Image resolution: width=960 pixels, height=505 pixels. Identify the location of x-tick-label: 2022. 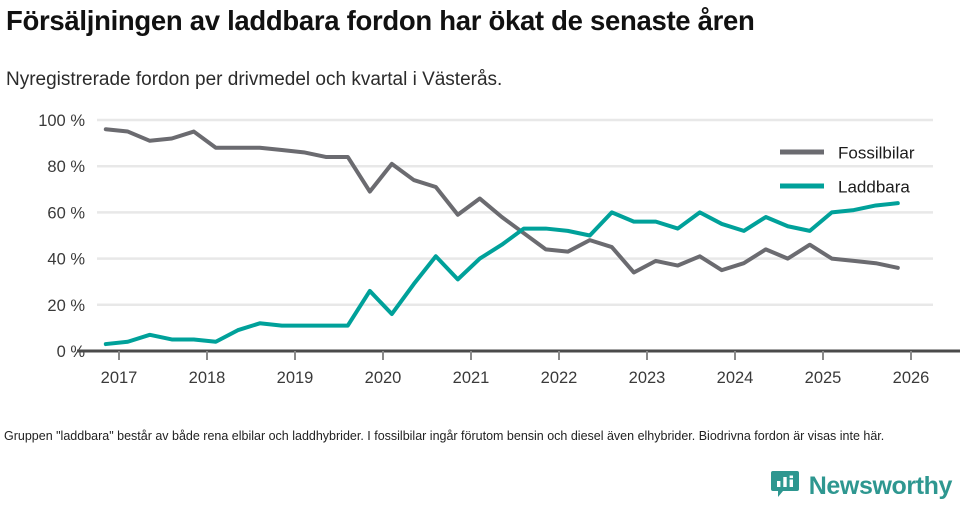
(559, 378).